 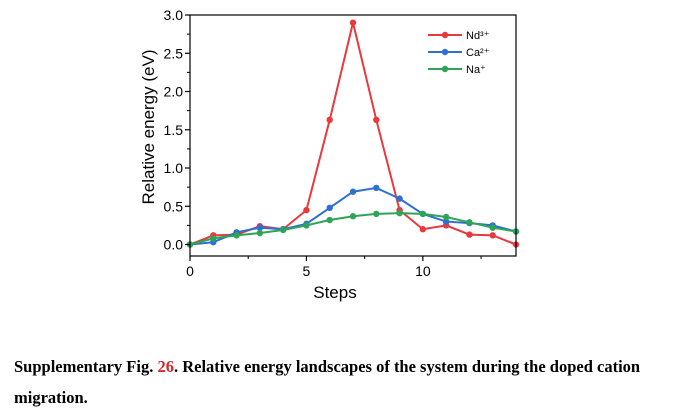 I want to click on legend: Nd³⁺ Ca²⁺ Na⁺, so click(x=459, y=53).